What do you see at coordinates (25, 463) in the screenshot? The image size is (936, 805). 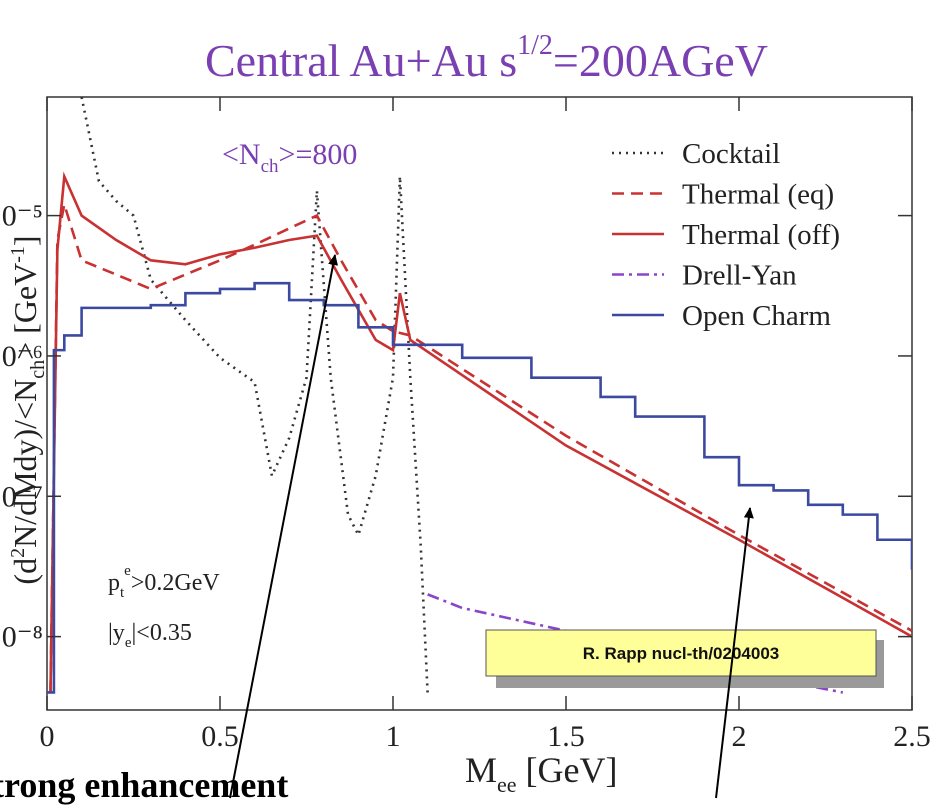 I see `y-label-part: N/dMdy)/<N` at bounding box center [25, 463].